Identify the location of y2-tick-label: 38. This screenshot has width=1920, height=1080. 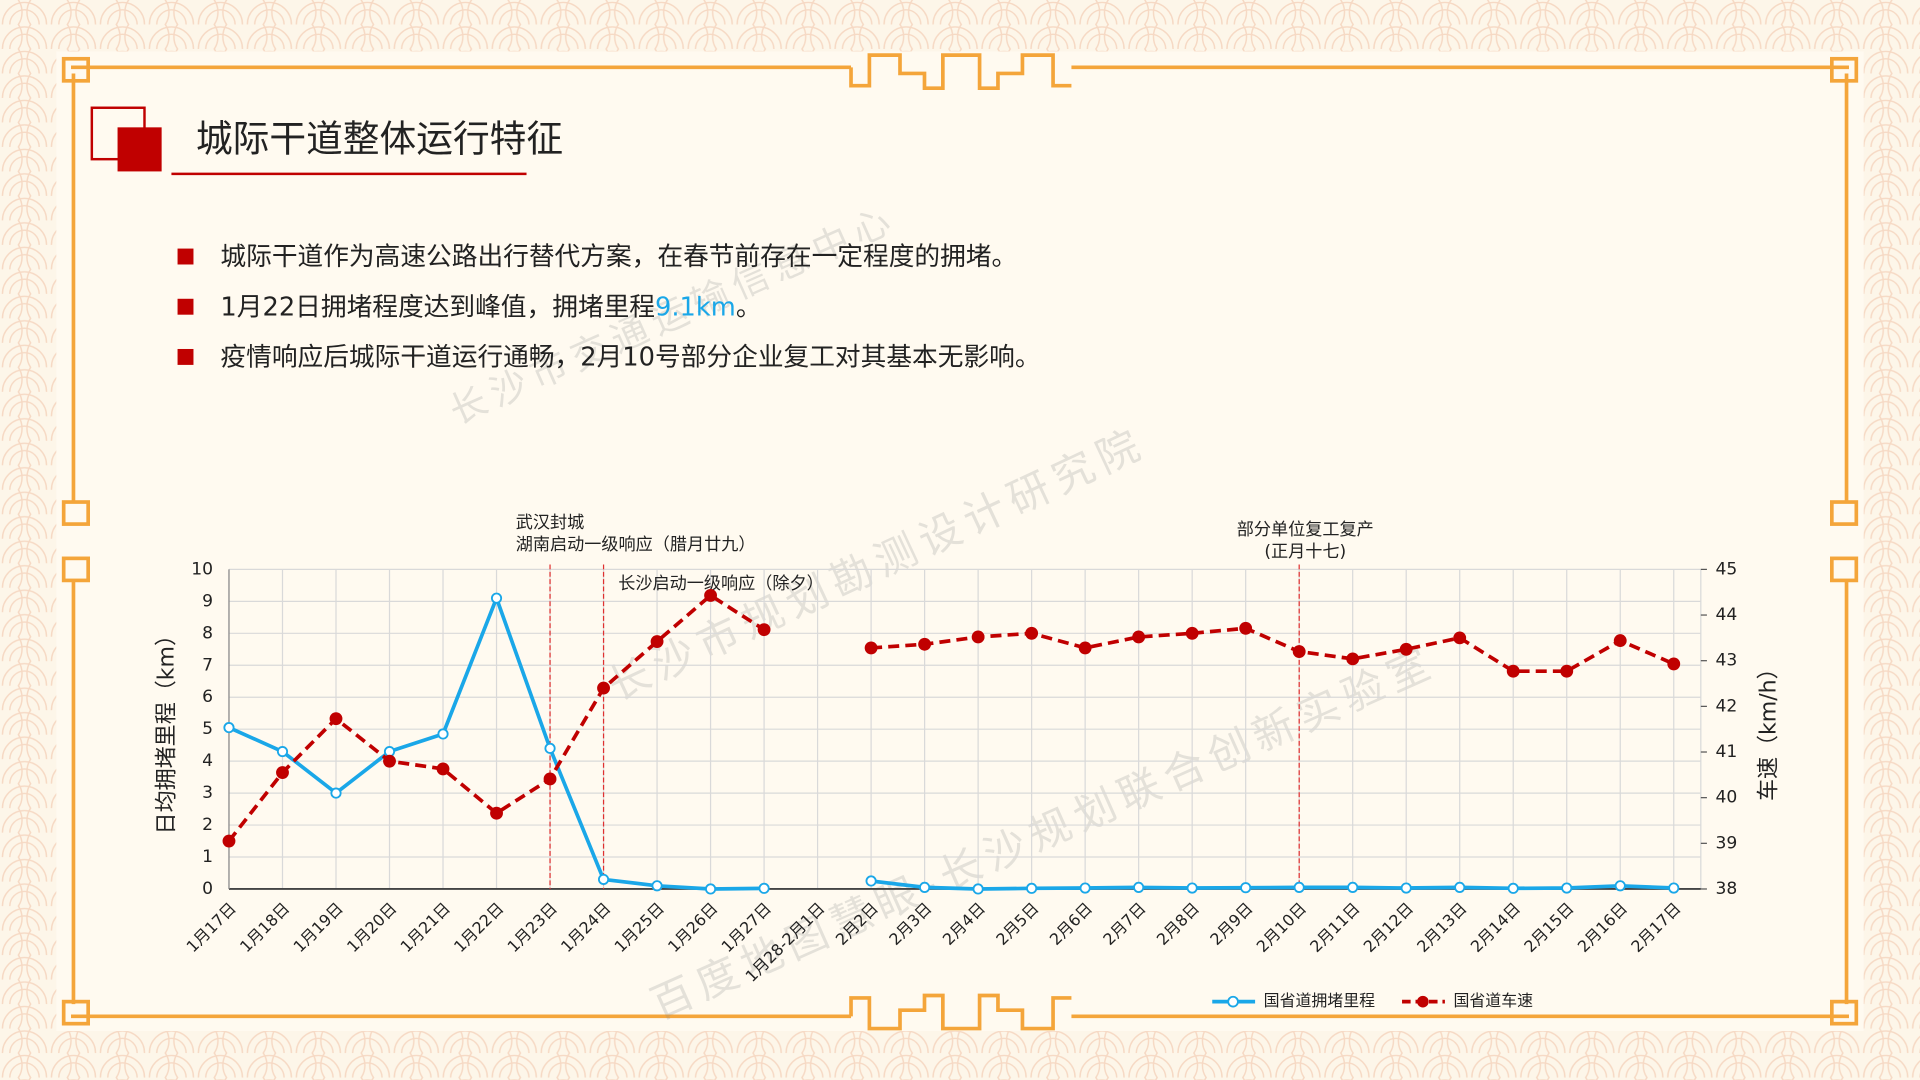
(1727, 889).